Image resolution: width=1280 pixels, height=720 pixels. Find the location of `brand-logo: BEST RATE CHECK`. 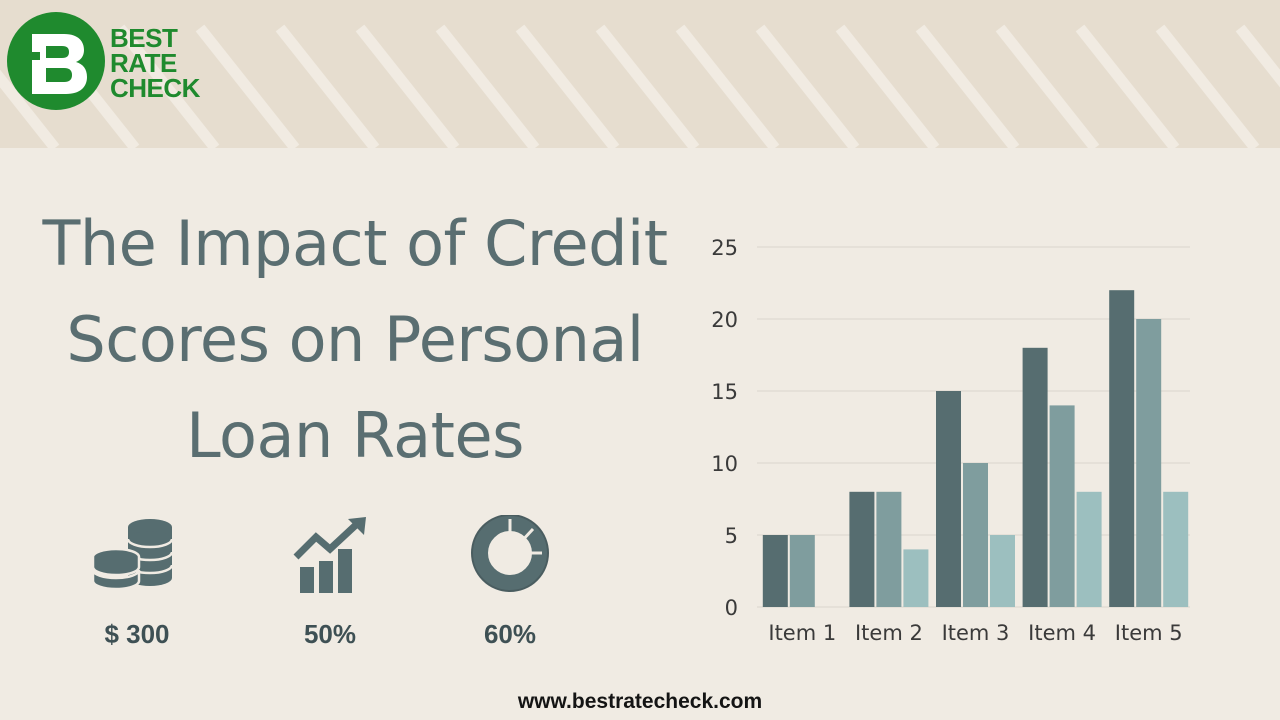

brand-logo: BEST RATE CHECK is located at coordinates (116, 62).